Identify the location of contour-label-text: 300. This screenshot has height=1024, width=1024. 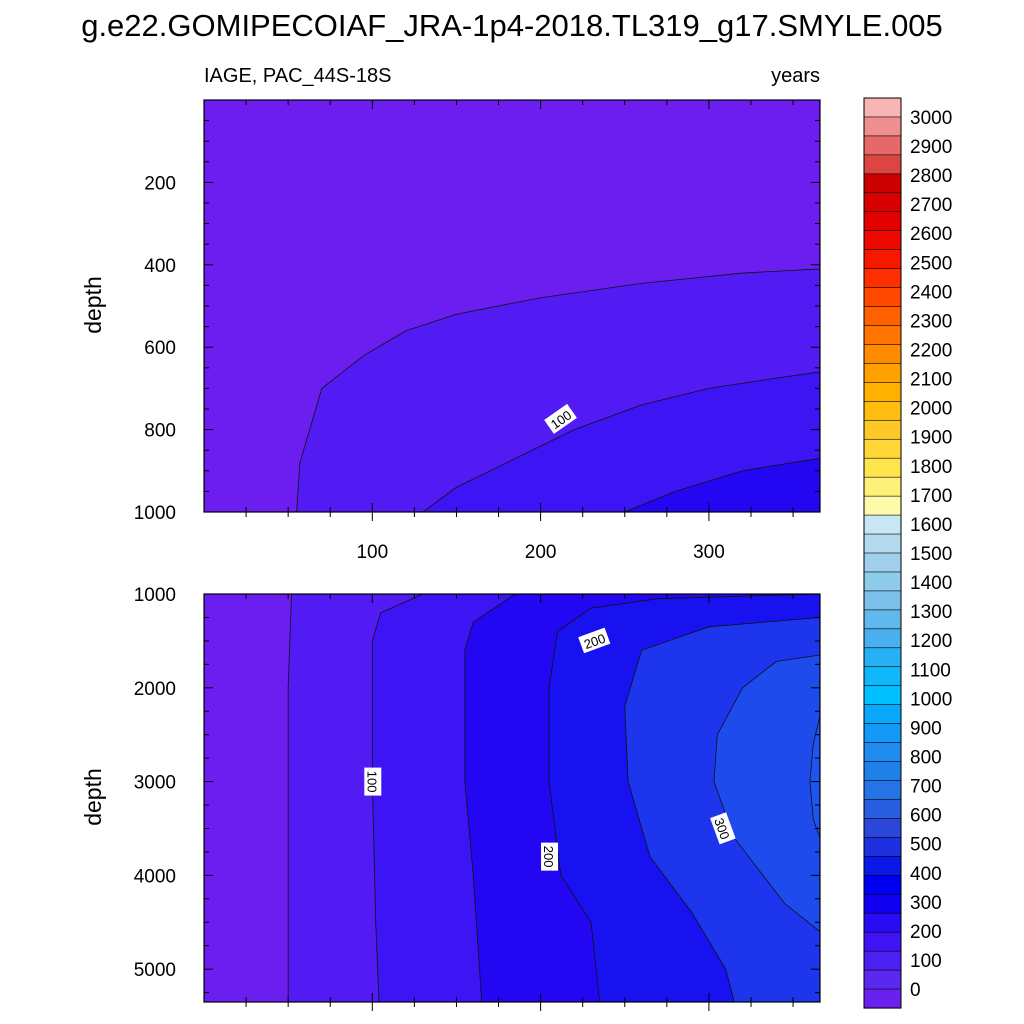
(722, 829).